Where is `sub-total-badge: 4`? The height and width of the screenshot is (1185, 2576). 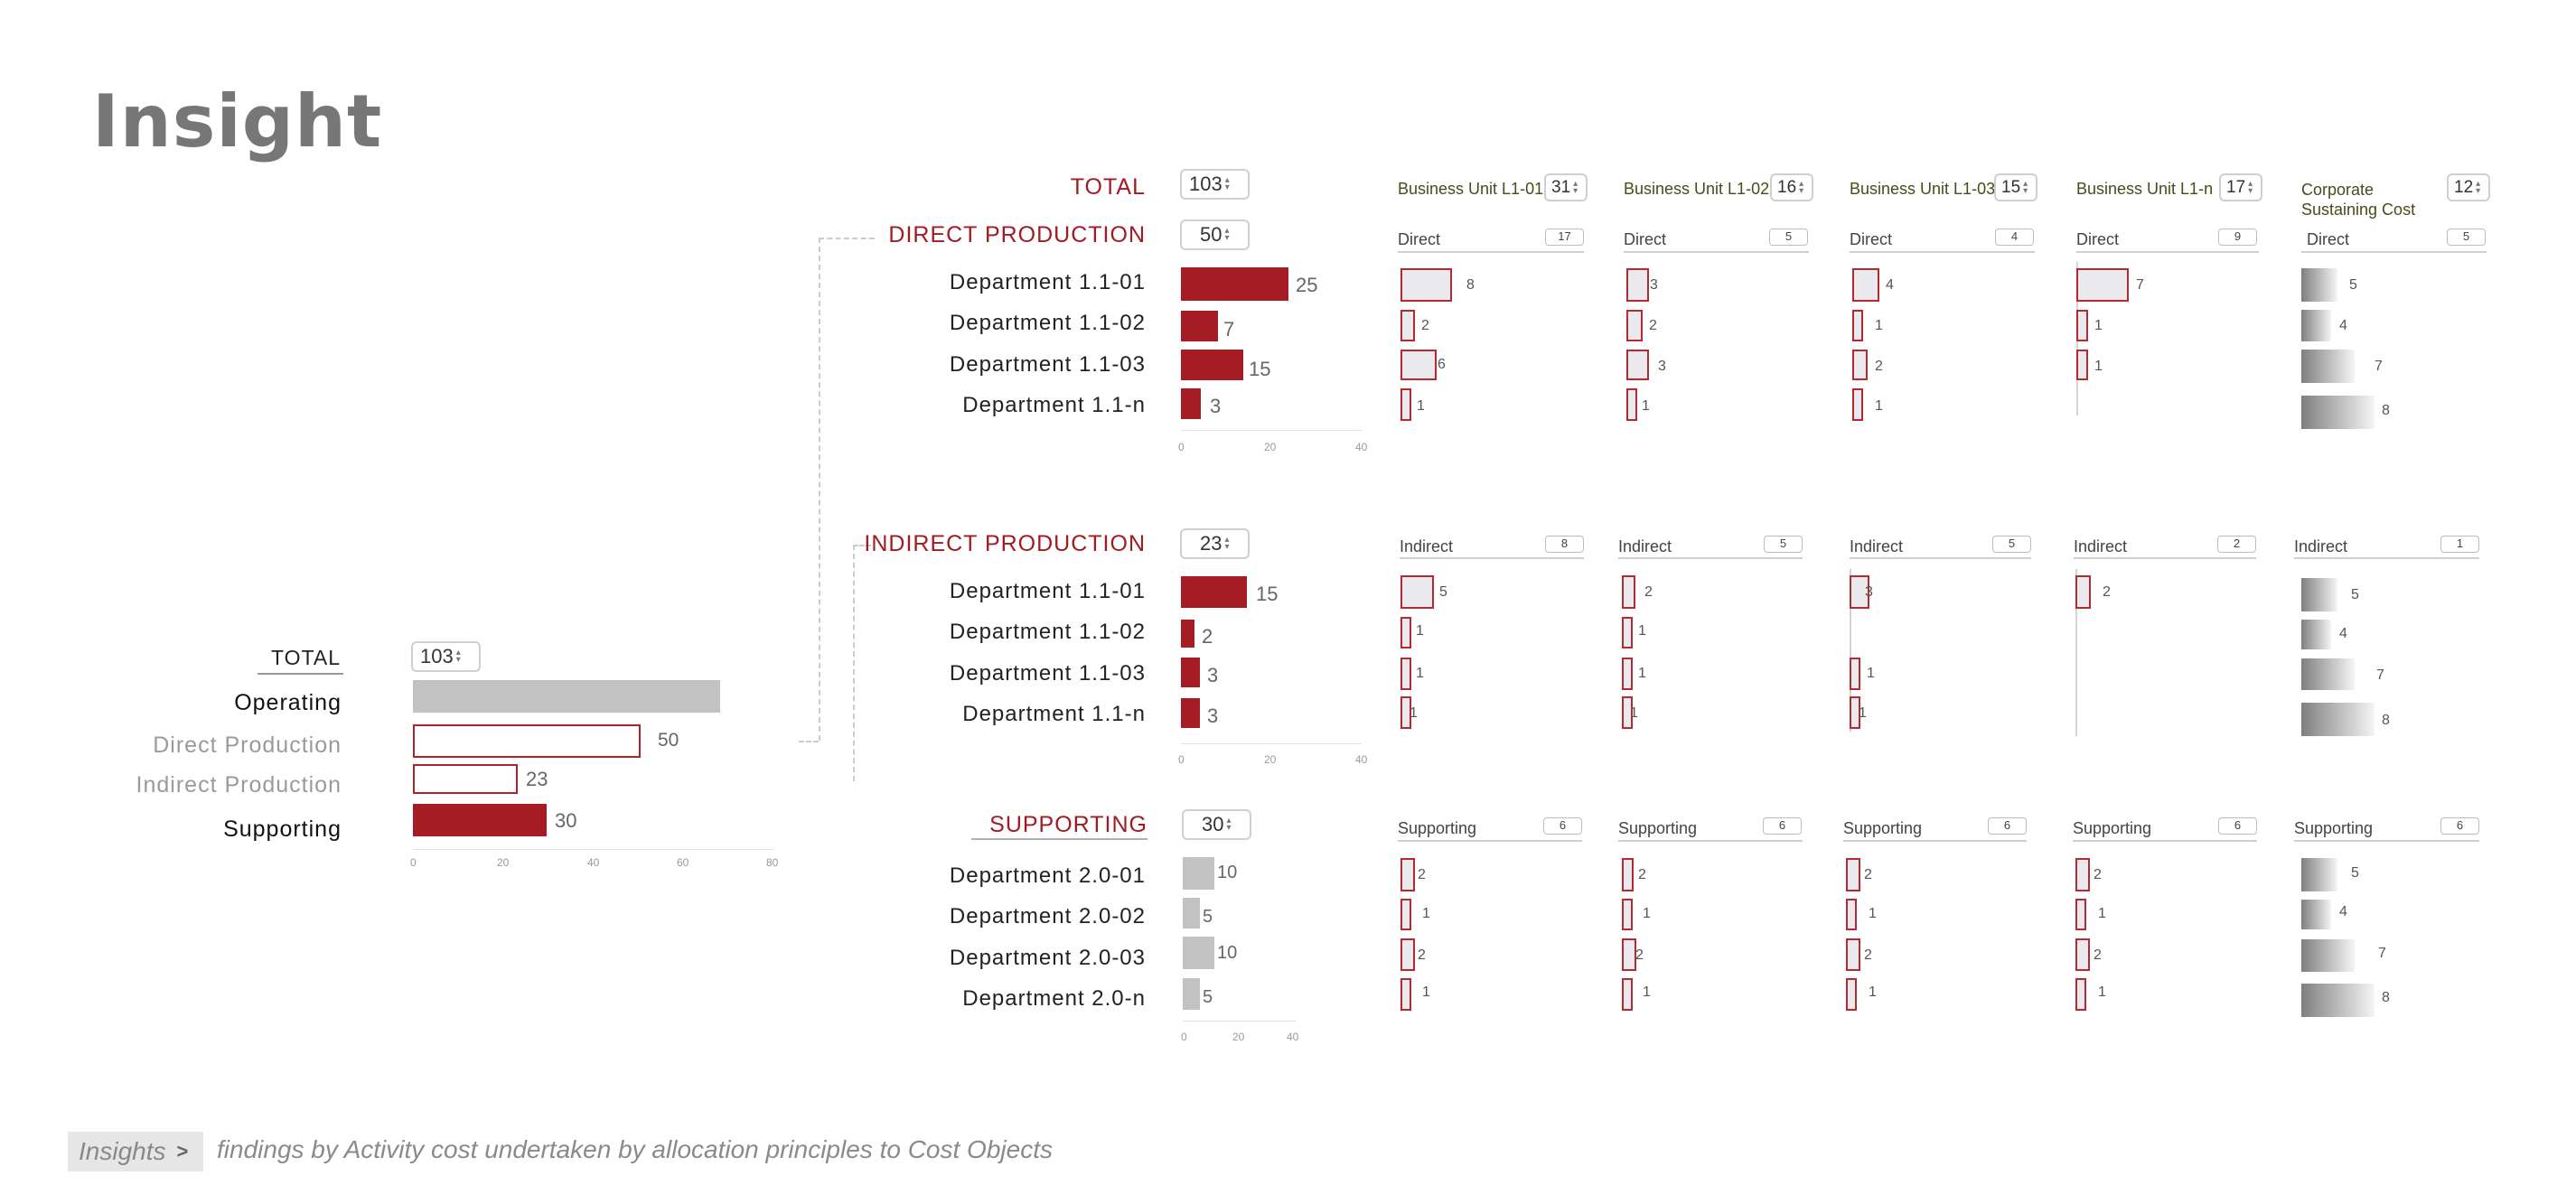 sub-total-badge: 4 is located at coordinates (2014, 237).